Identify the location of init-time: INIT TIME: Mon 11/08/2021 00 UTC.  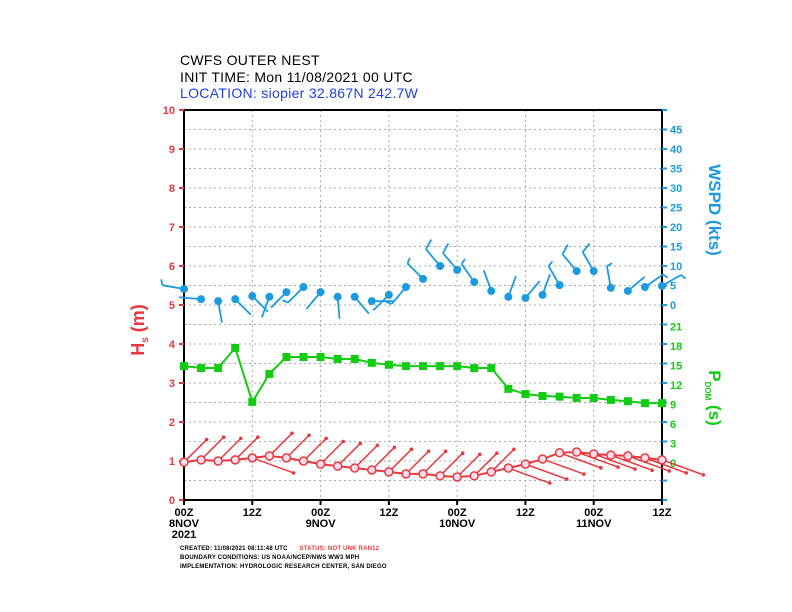
(296, 77).